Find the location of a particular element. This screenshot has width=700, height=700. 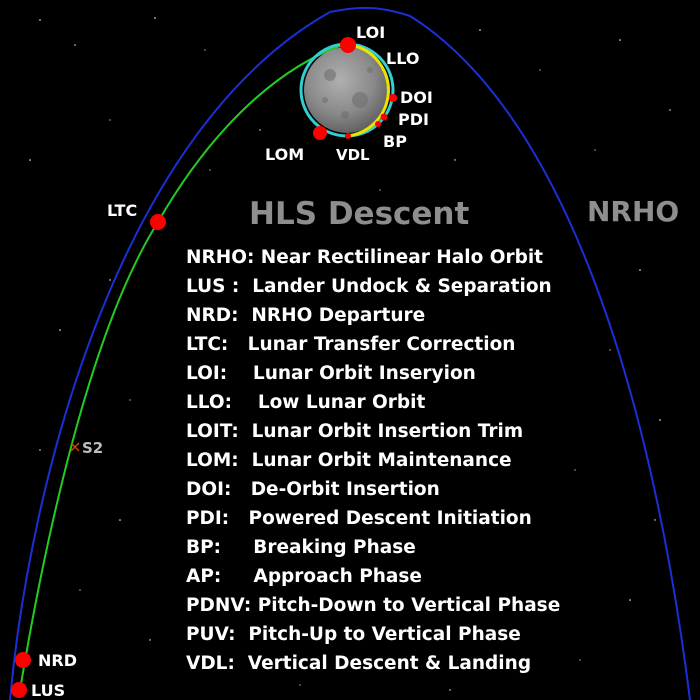

legend-desc: Low Lunar Orbit is located at coordinates (341, 402).